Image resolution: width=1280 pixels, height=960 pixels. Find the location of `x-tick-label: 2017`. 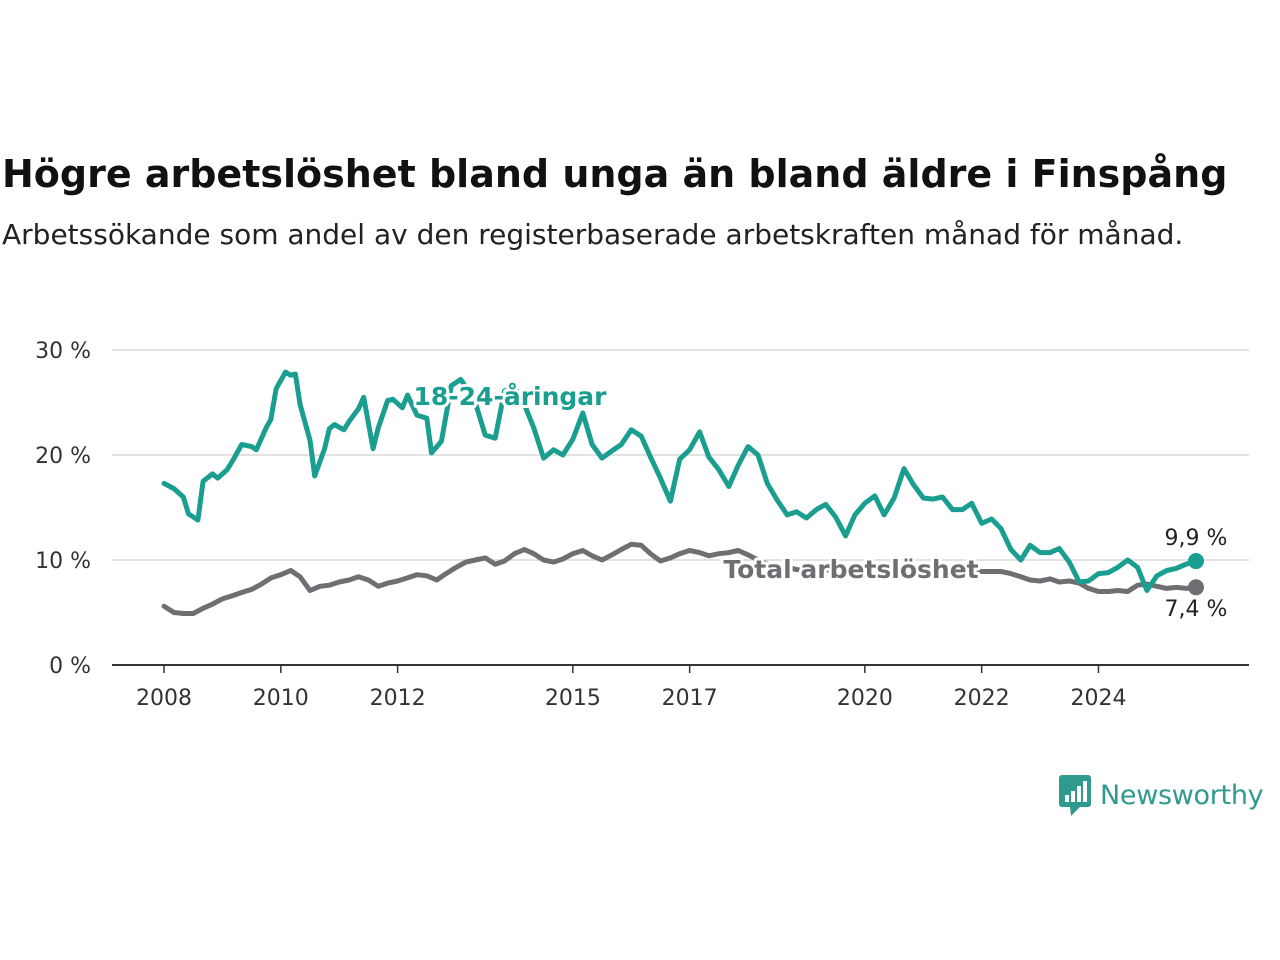

x-tick-label: 2017 is located at coordinates (690, 698).